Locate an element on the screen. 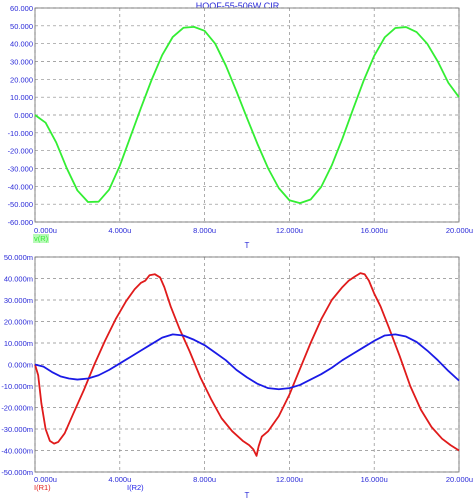  y-tick-label: 50.000m is located at coordinates (18, 257).